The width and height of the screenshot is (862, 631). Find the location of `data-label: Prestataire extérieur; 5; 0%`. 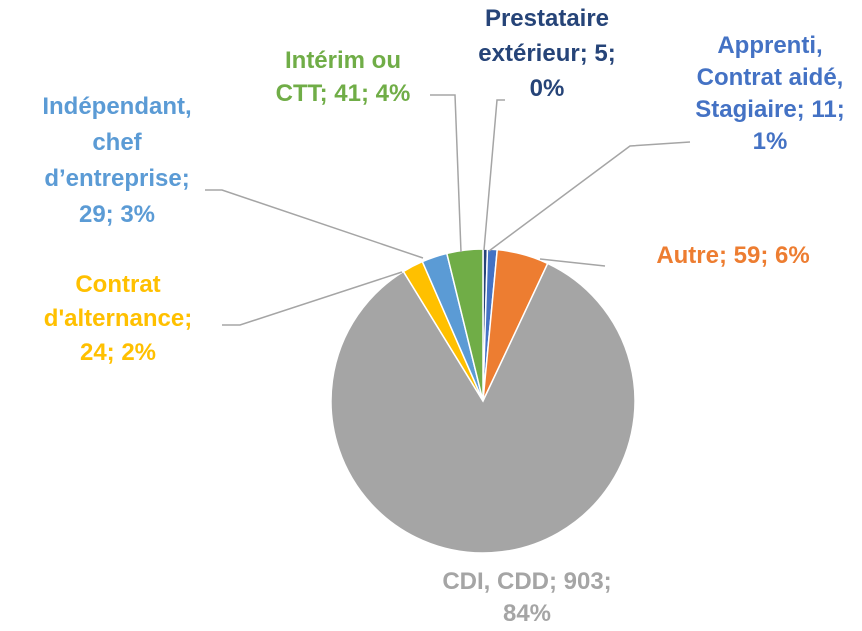

data-label: Prestataire extérieur; 5; 0% is located at coordinates (546, 53).